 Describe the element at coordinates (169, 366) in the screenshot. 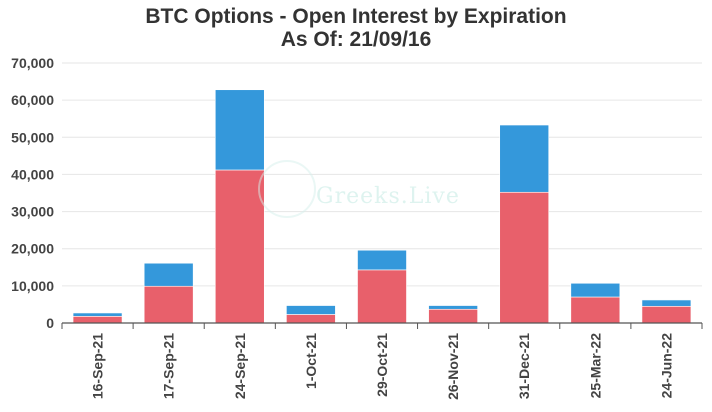

I see `x-tick-label: 17-Sep-21` at that location.